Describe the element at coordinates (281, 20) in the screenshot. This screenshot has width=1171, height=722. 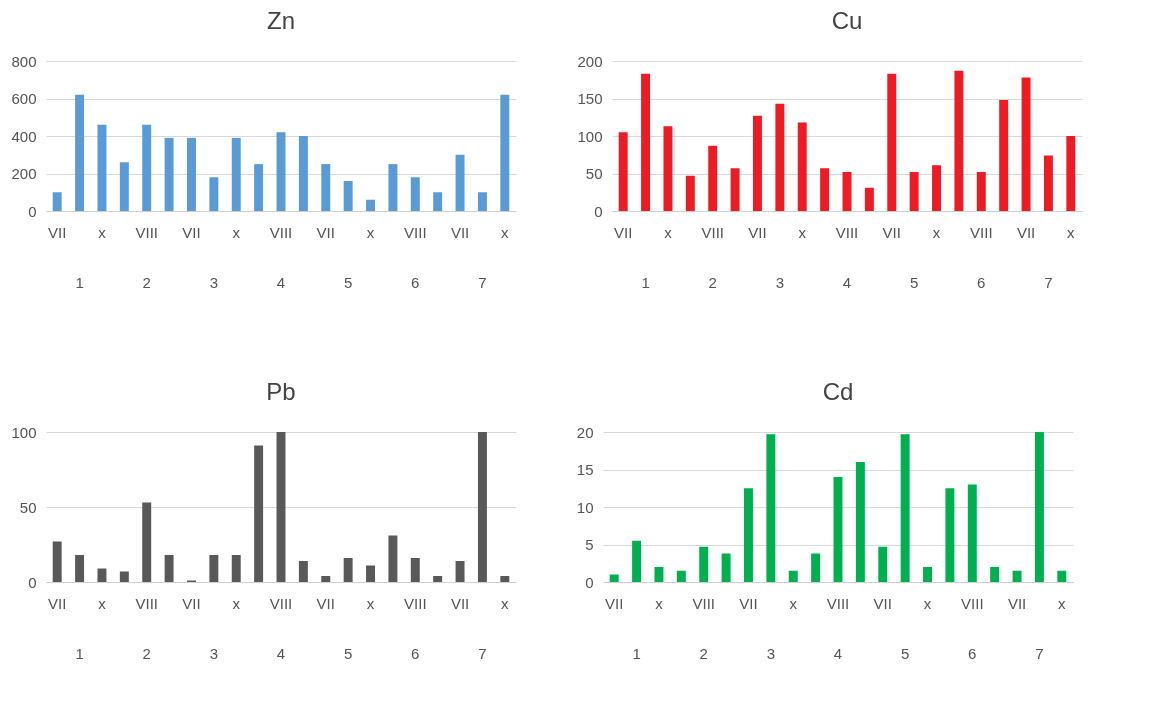
I see `chart-title: Zn` at that location.